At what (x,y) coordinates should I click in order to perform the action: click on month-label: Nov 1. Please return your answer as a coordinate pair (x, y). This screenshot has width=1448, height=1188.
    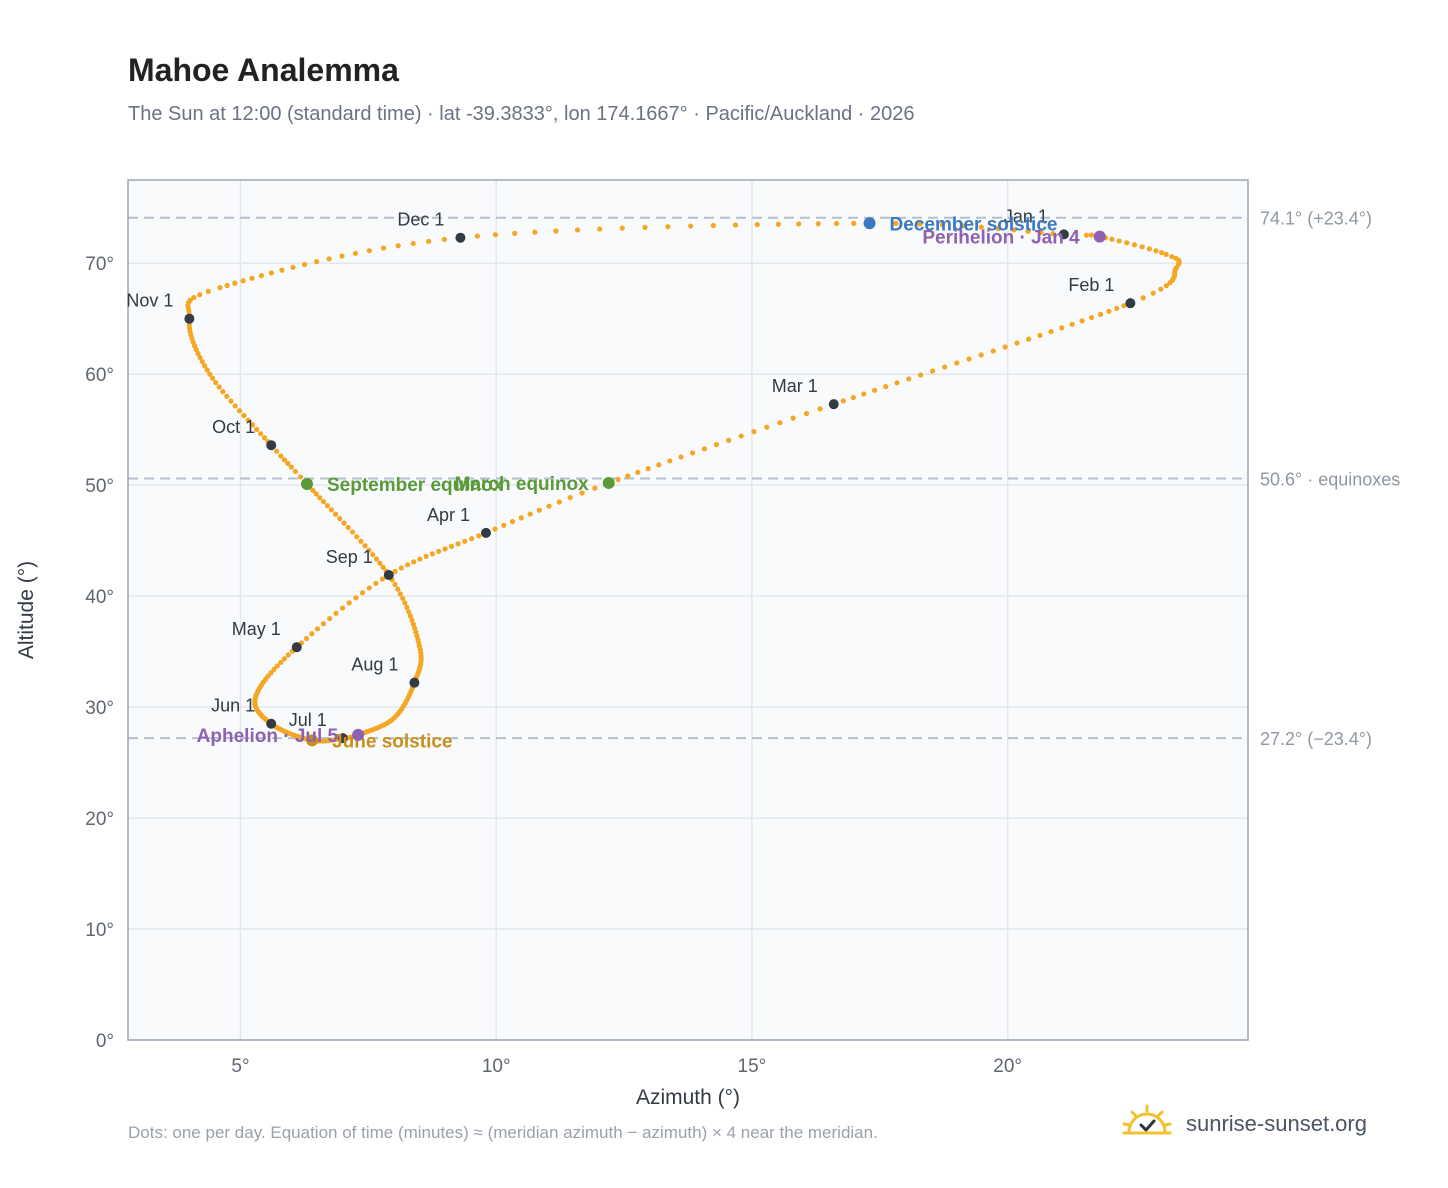
    Looking at the image, I should click on (149, 301).